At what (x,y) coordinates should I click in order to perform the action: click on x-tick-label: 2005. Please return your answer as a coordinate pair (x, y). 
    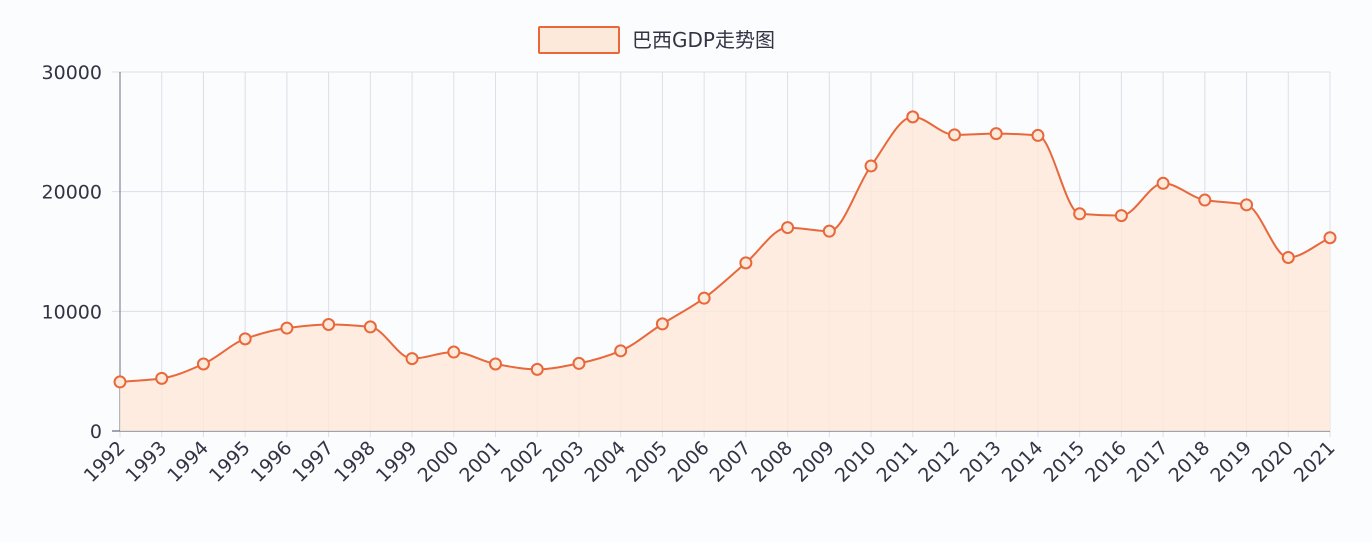
    Looking at the image, I should click on (647, 462).